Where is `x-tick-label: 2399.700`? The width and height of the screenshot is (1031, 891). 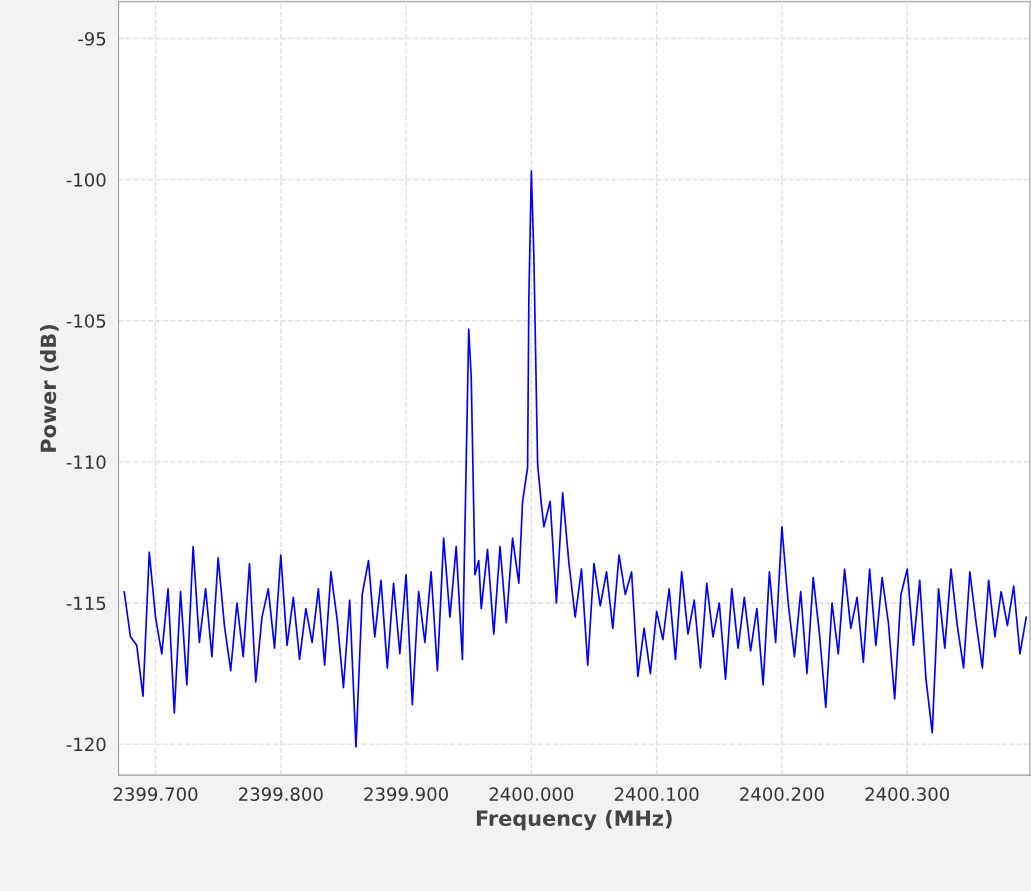
x-tick-label: 2399.700 is located at coordinates (155, 794).